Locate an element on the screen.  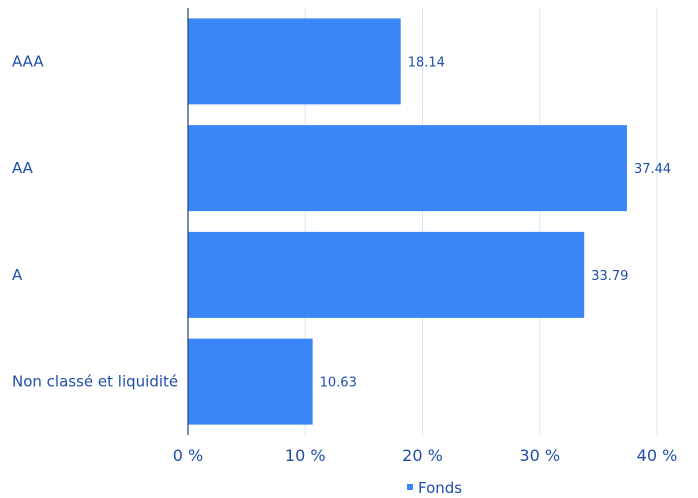
data-label-1: 37.44 is located at coordinates (652, 169).